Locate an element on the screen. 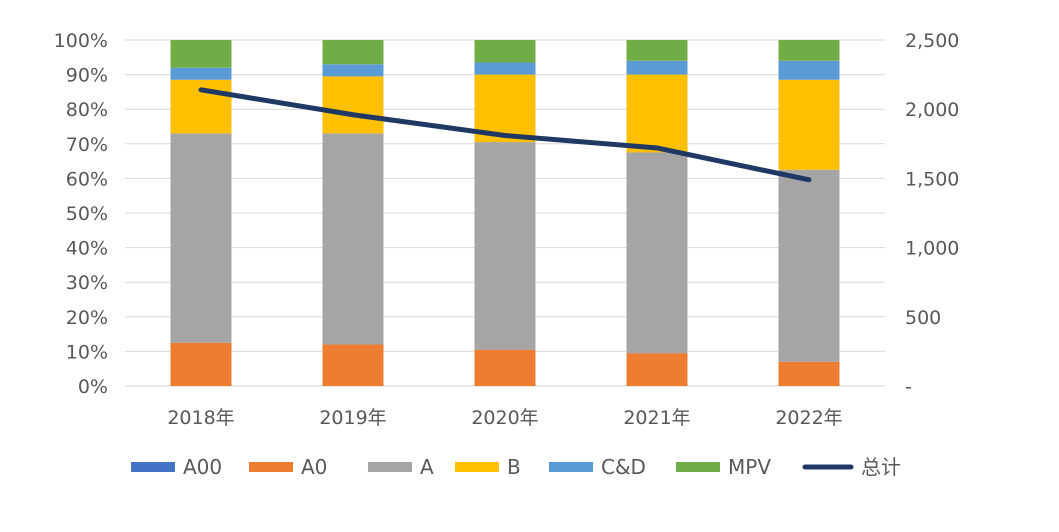 This screenshot has height=532, width=1059. left-tick-label: 0% is located at coordinates (93, 387).